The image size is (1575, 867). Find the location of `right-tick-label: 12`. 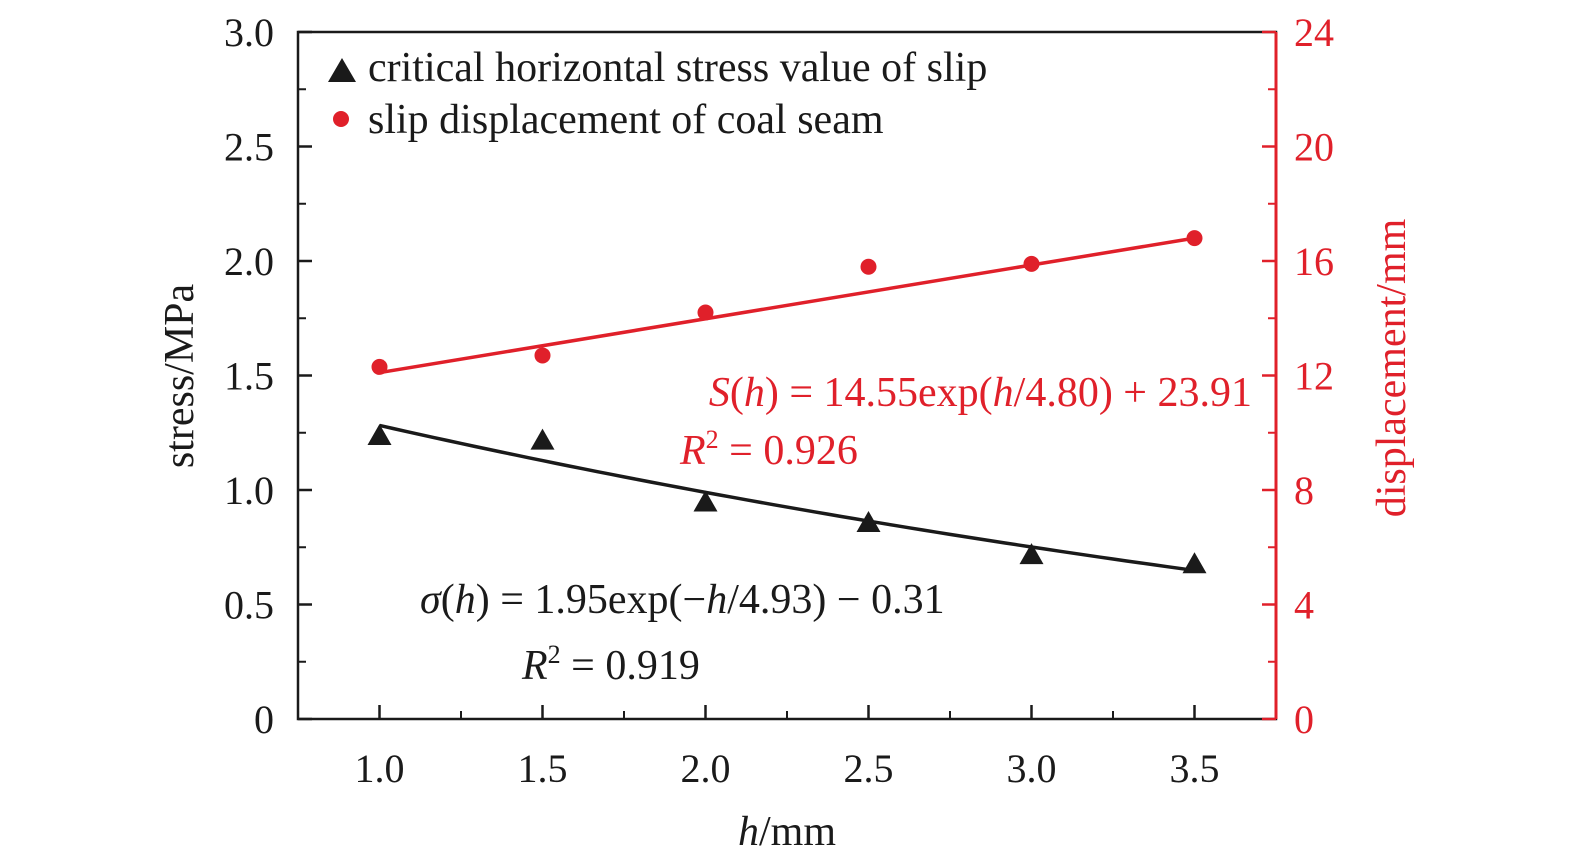

right-tick-label: 12 is located at coordinates (1314, 376).